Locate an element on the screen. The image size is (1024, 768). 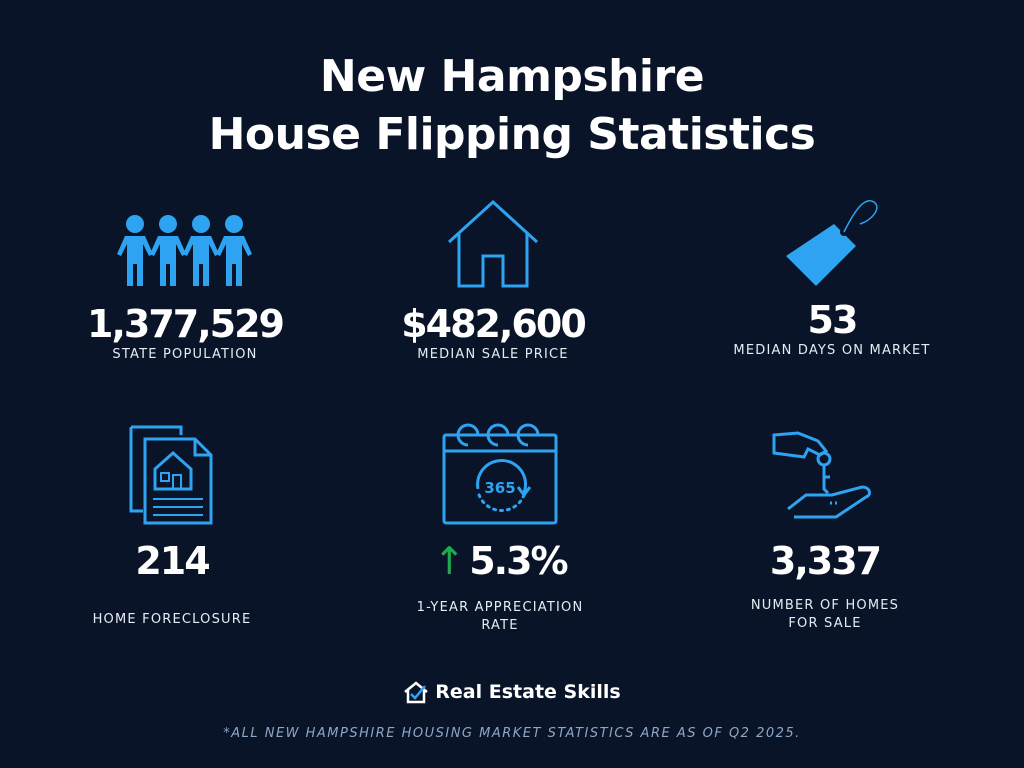
people-icon is located at coordinates (185, 240).